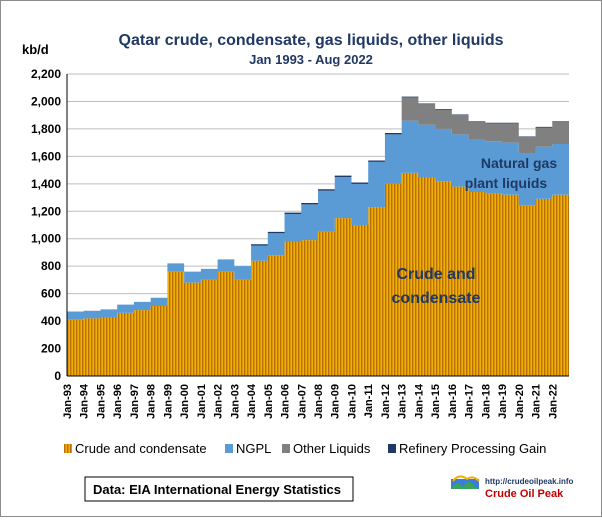  Describe the element at coordinates (436, 401) in the screenshot. I see `x-tick-label: Jan-15` at that location.